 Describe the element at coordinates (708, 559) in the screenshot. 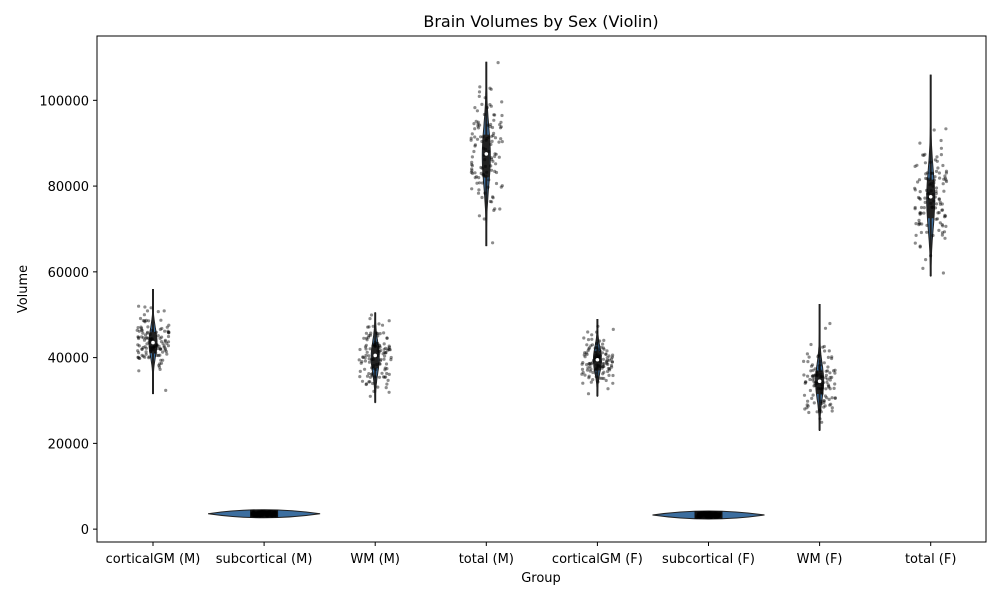

I see `x-tick-label: subcortical (F)` at that location.